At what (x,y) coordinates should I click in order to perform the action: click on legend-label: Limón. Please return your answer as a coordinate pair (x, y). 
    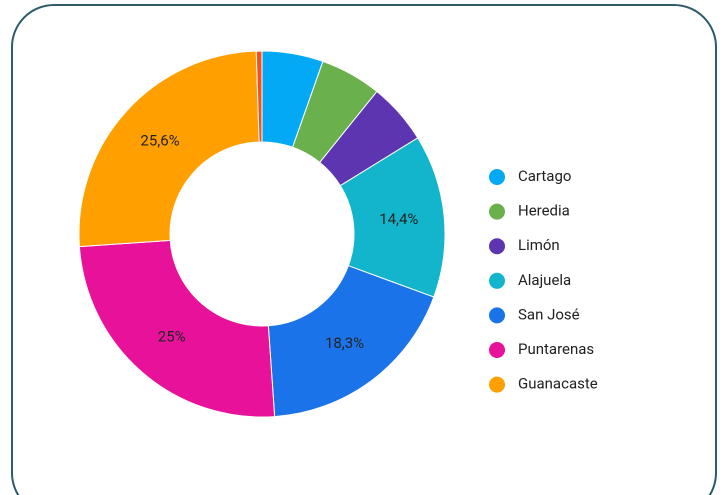
    Looking at the image, I should click on (539, 245).